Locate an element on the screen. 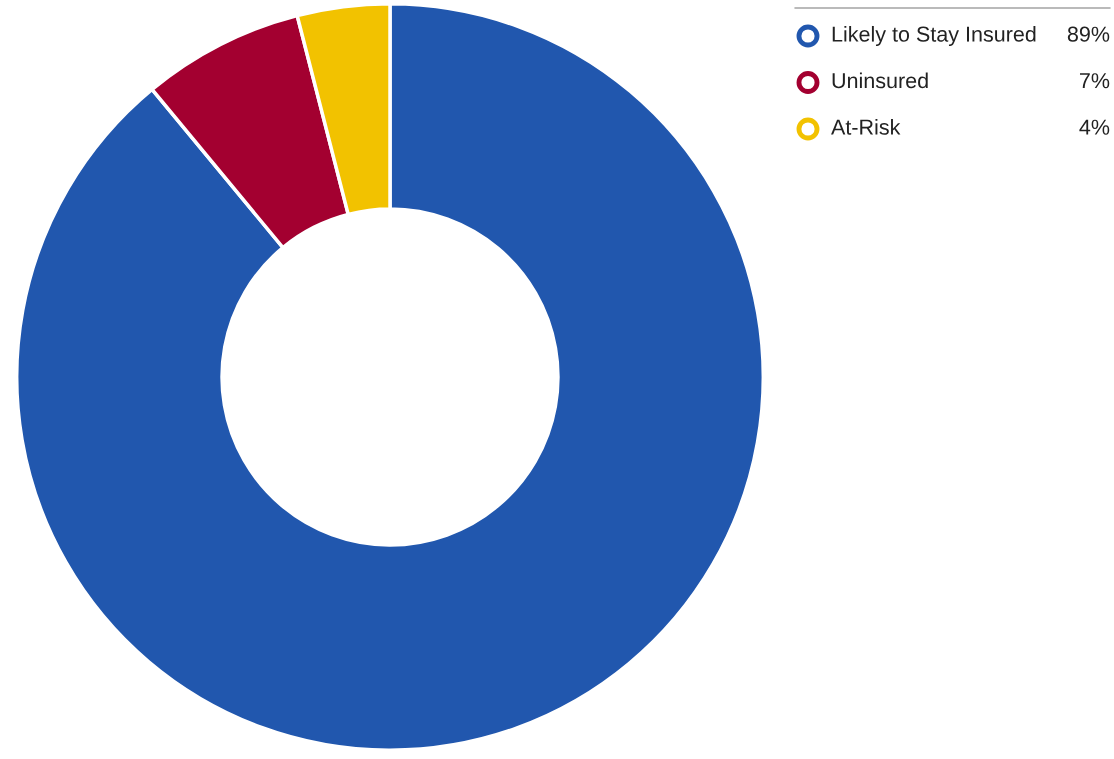 Image resolution: width=1114 pixels, height=759 pixels. data-label: 89% is located at coordinates (1088, 34).